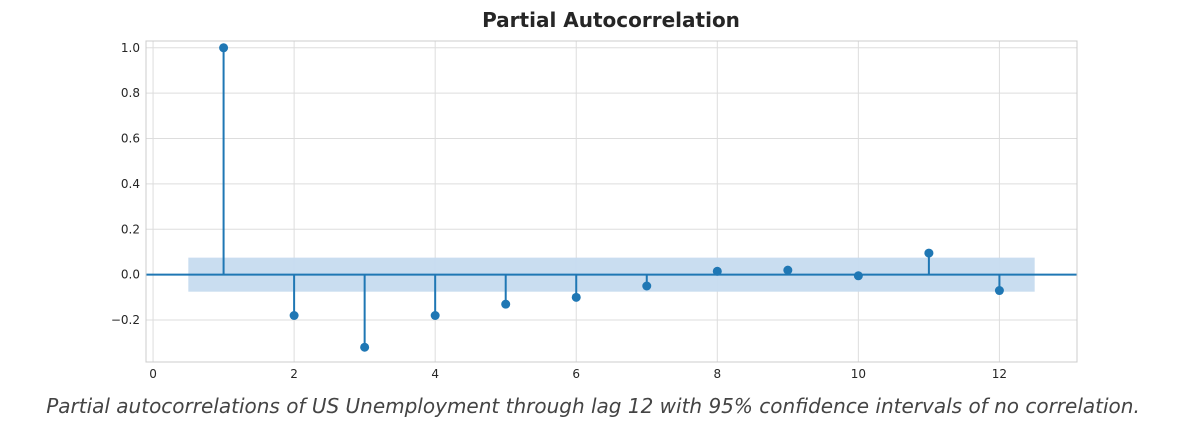 The height and width of the screenshot is (436, 1186). Describe the element at coordinates (125, 320) in the screenshot. I see `y-tick-label: −0.2` at that location.